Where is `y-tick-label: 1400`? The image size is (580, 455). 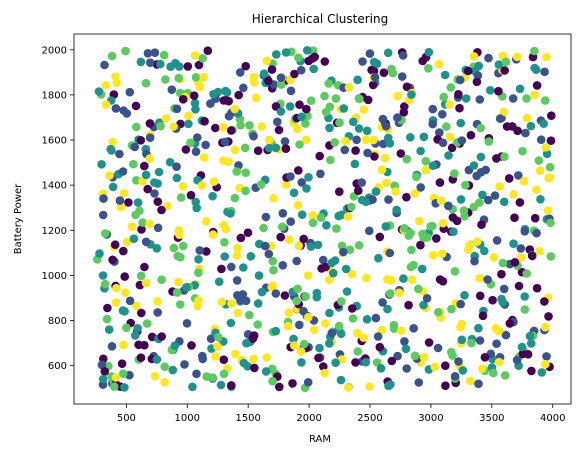 y-tick-label: 1400 is located at coordinates (54, 186).